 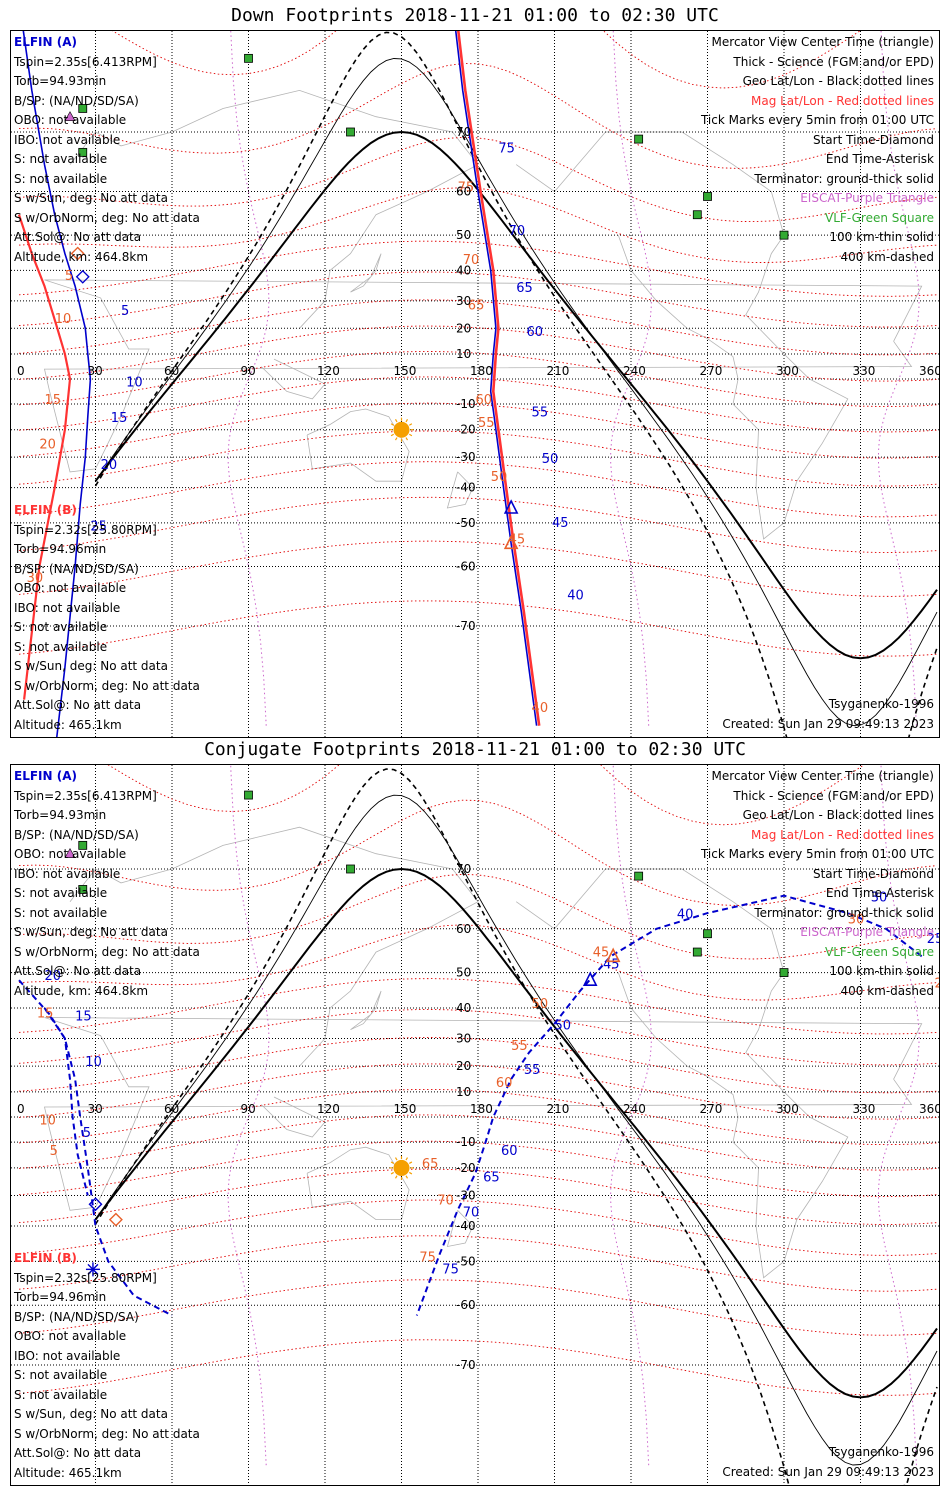 What do you see at coordinates (445, 1200) in the screenshot?
I see `elfin-b-tick-label: 70` at bounding box center [445, 1200].